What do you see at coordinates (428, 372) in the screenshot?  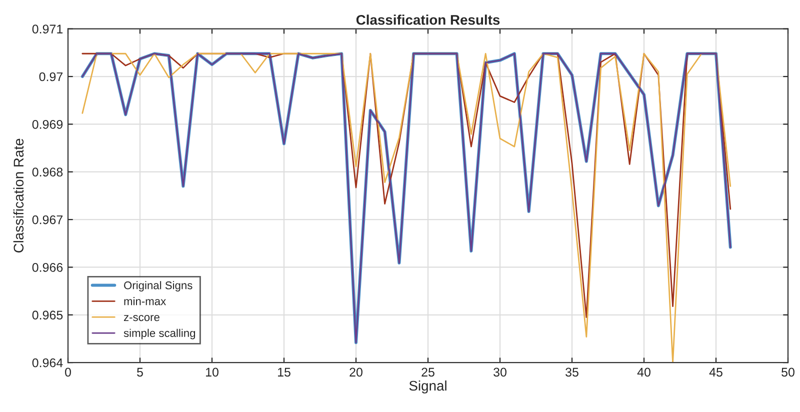 I see `x-tick-label: 25` at bounding box center [428, 372].